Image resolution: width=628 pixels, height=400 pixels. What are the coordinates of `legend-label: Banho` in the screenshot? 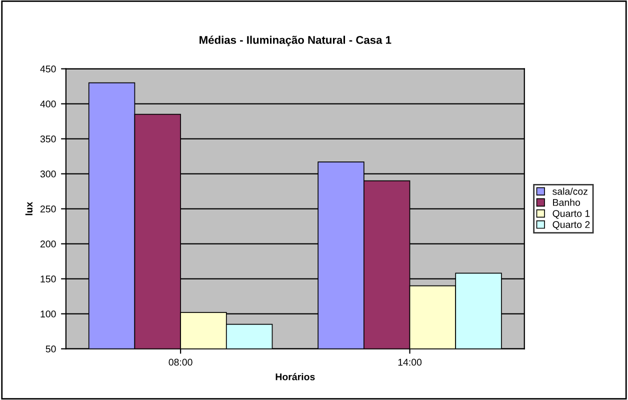 It's located at (566, 202).